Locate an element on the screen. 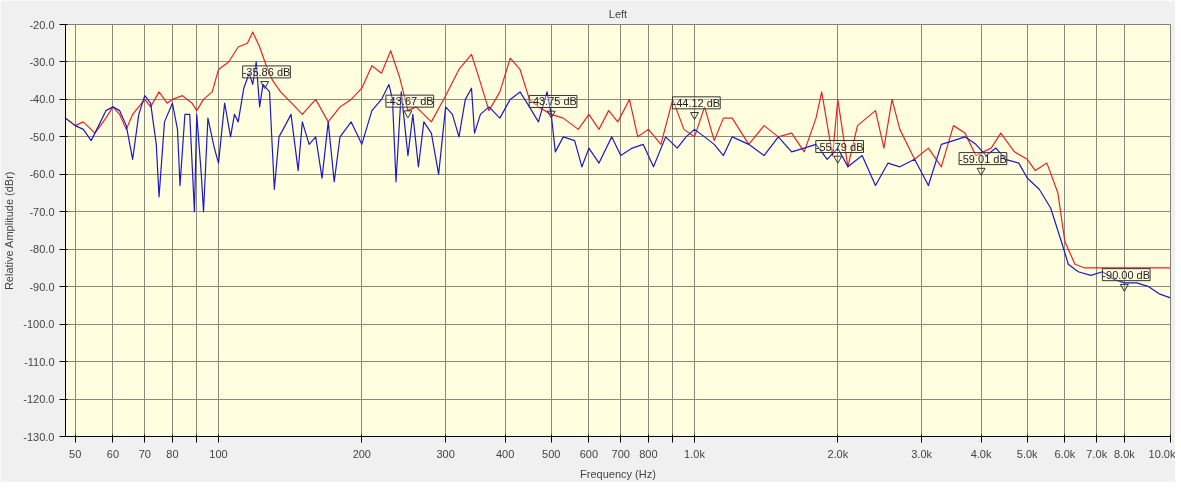  x-tick-label: 5.0k is located at coordinates (1027, 453).